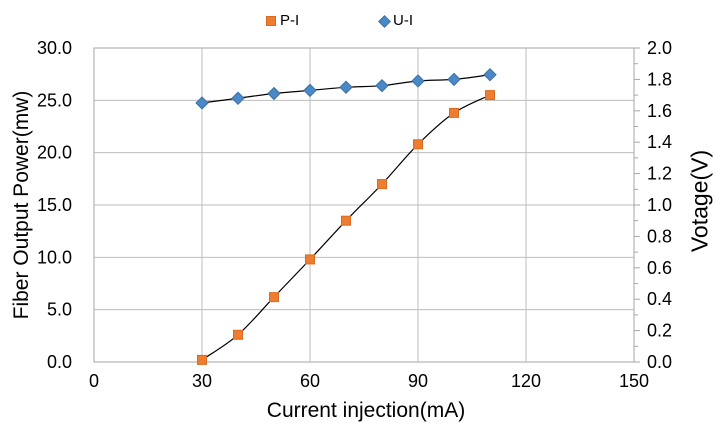 This screenshot has height=435, width=715. I want to click on legend-item-ui: U-I, so click(395, 21).